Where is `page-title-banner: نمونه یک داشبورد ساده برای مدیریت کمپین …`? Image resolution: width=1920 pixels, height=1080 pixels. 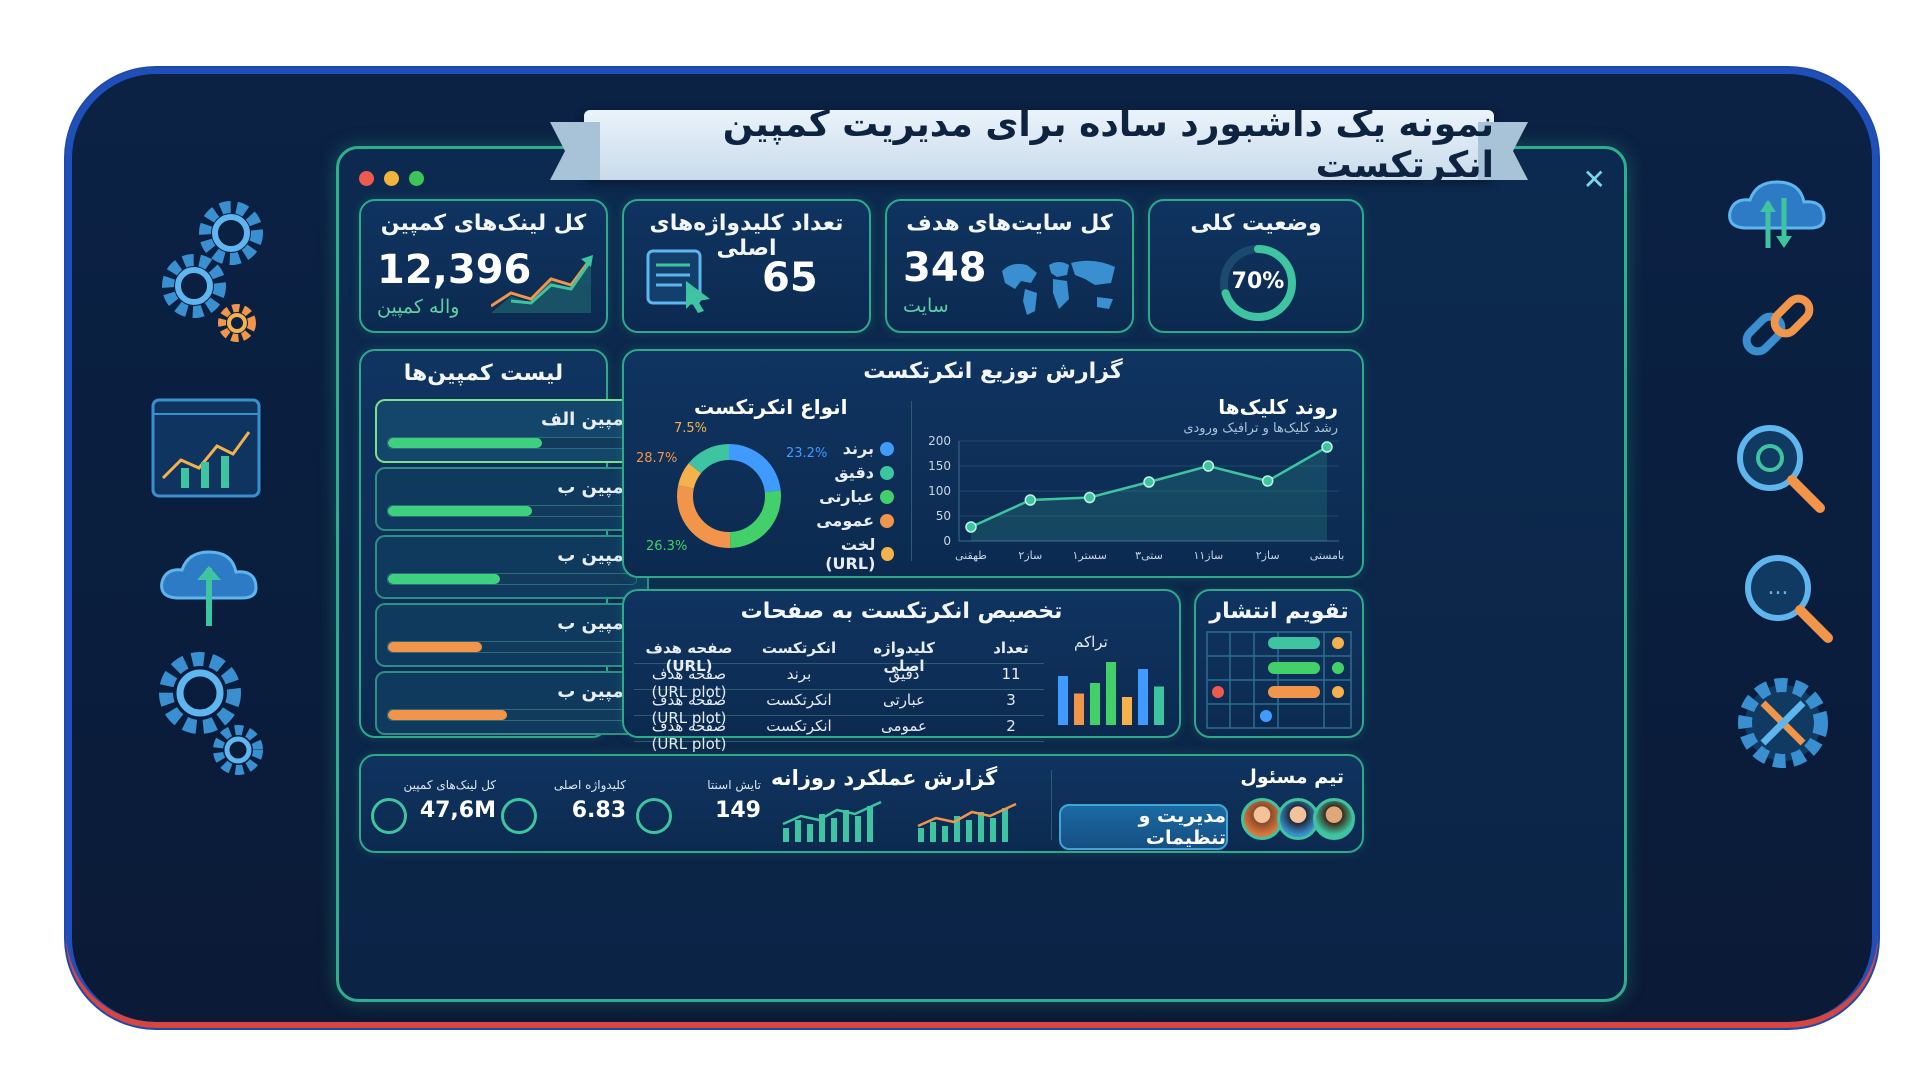 page-title-banner: نمونه یک داشبورد ساده برای مدیریت کمپین … is located at coordinates (1039, 145).